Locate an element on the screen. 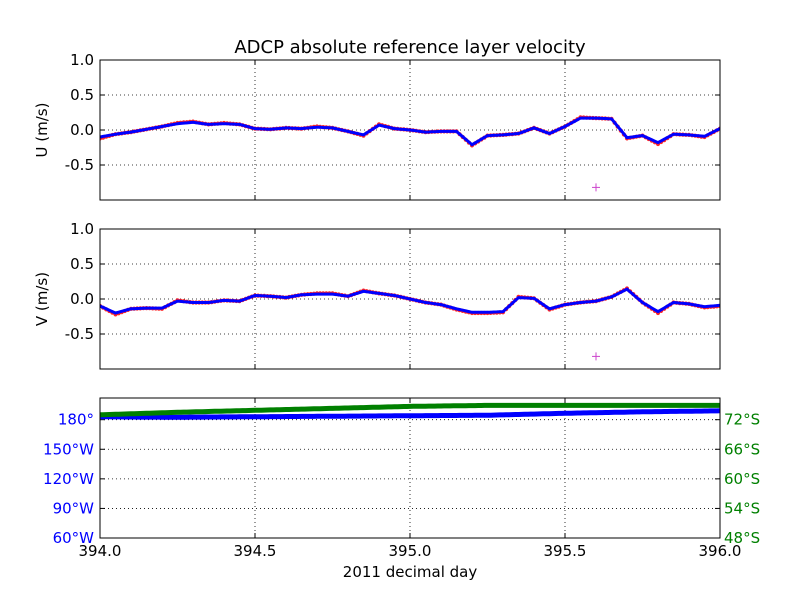  y-axis-label: V (m/s) is located at coordinates (42, 299).